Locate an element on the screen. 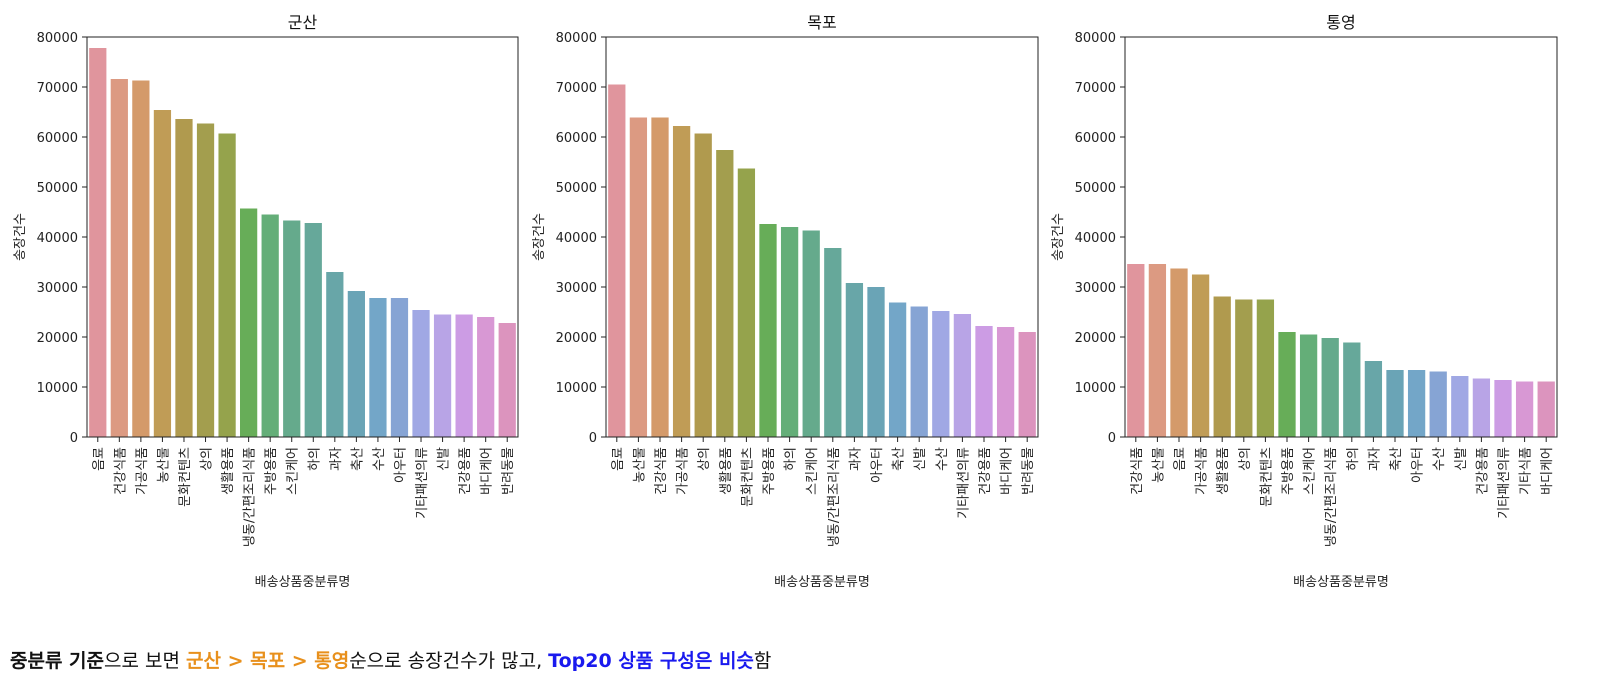 The image size is (1621, 678). caption-part-2: 으로 보면 is located at coordinates (145, 661).